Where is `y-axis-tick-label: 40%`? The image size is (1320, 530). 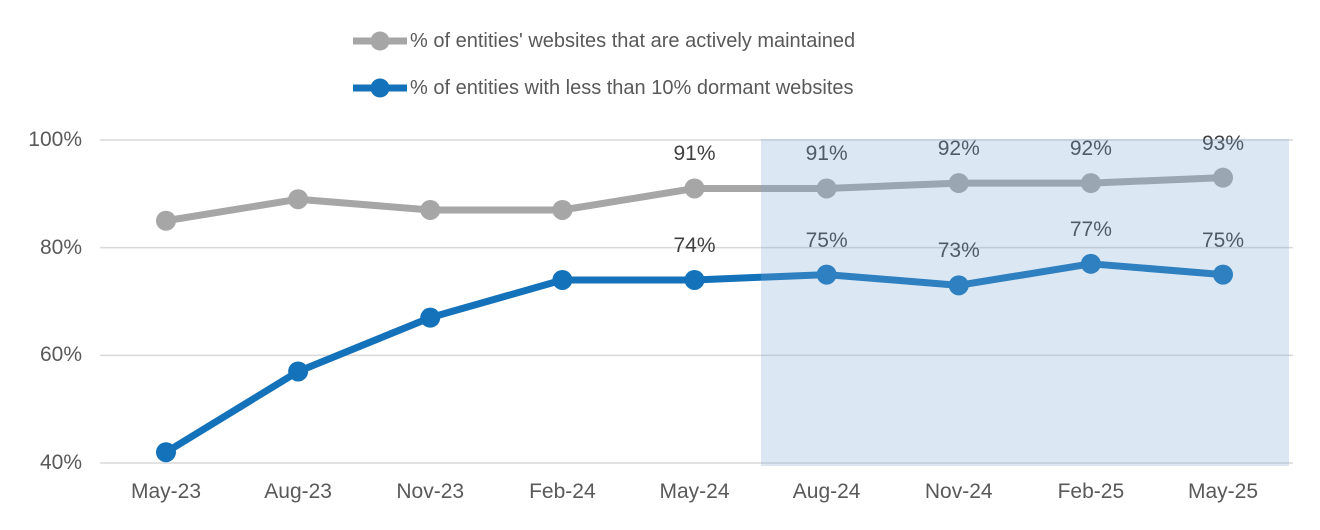 y-axis-tick-label: 40% is located at coordinates (60, 462).